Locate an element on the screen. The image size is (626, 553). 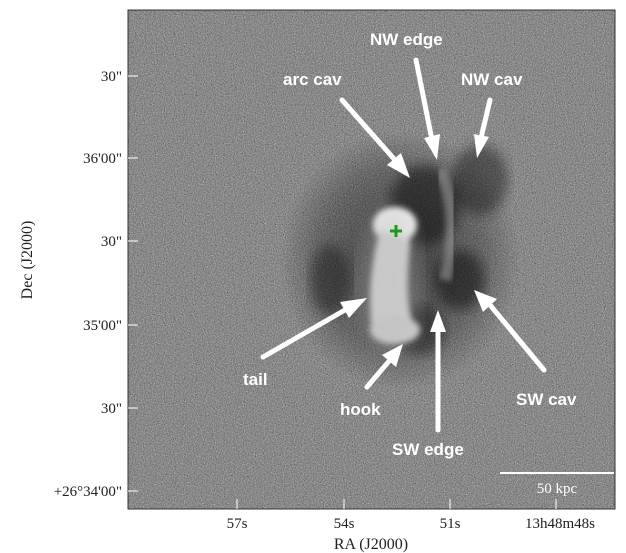
label-nw-edge: NW edge is located at coordinates (406, 39).